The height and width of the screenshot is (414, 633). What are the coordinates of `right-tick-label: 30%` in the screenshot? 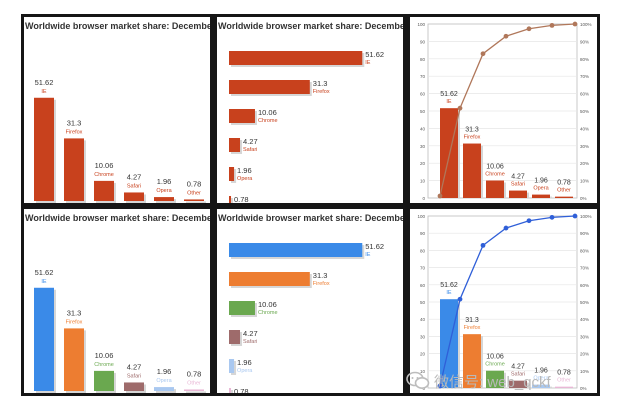 It's located at (584, 146).